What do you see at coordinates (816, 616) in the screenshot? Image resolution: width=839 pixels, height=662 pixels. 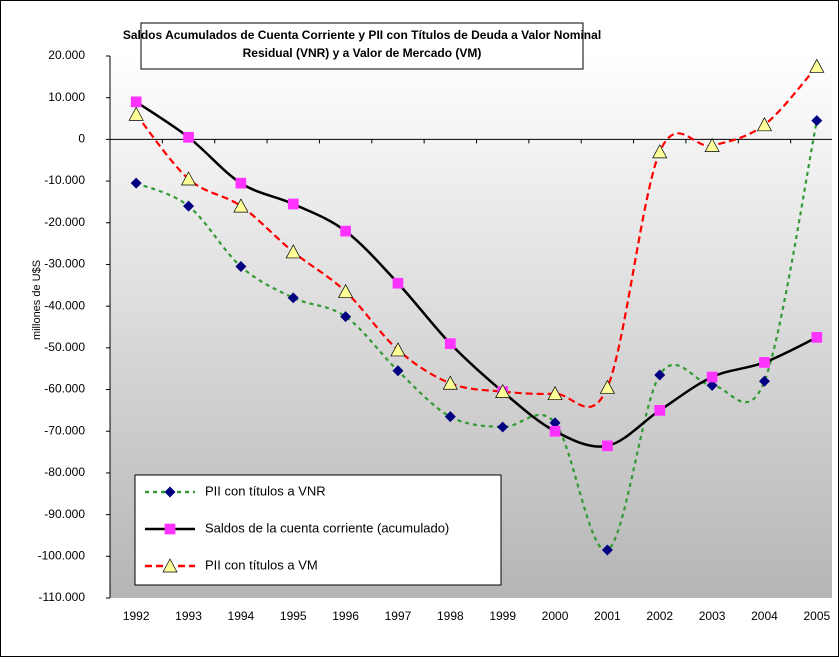 I see `x-tick-label: 2005` at bounding box center [816, 616].